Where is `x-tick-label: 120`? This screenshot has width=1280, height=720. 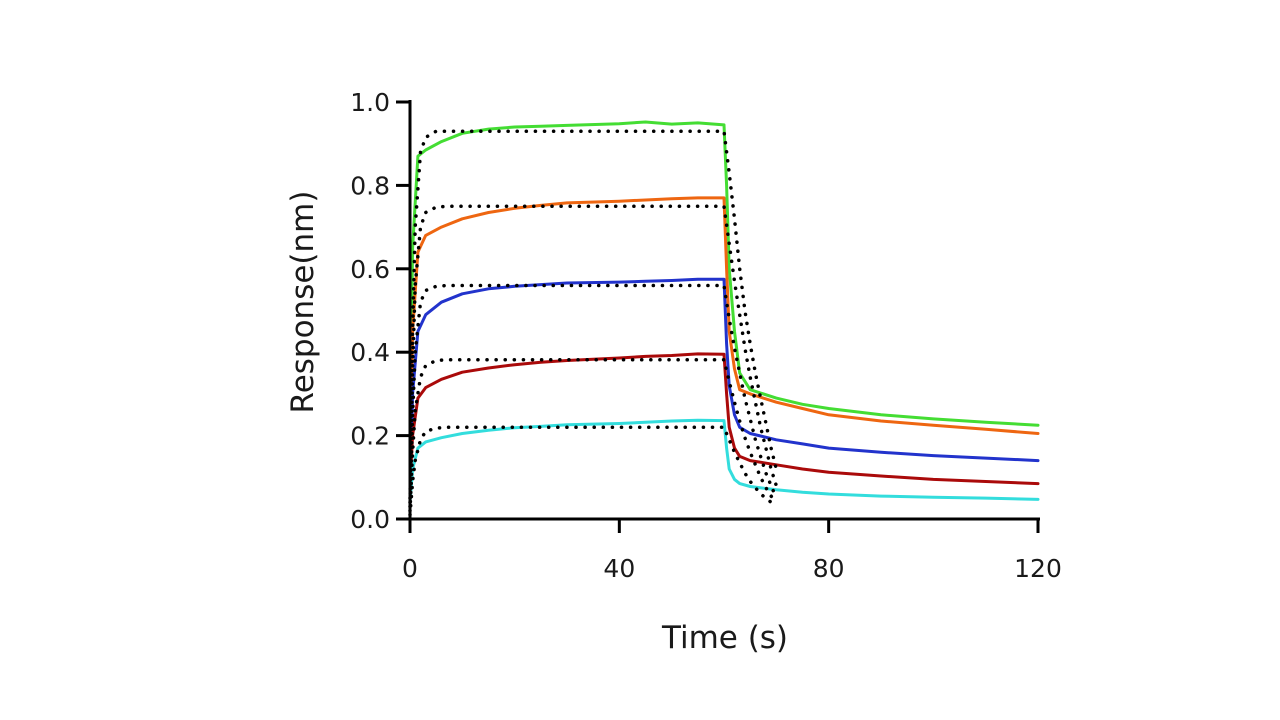 x-tick-label: 120 is located at coordinates (1038, 568).